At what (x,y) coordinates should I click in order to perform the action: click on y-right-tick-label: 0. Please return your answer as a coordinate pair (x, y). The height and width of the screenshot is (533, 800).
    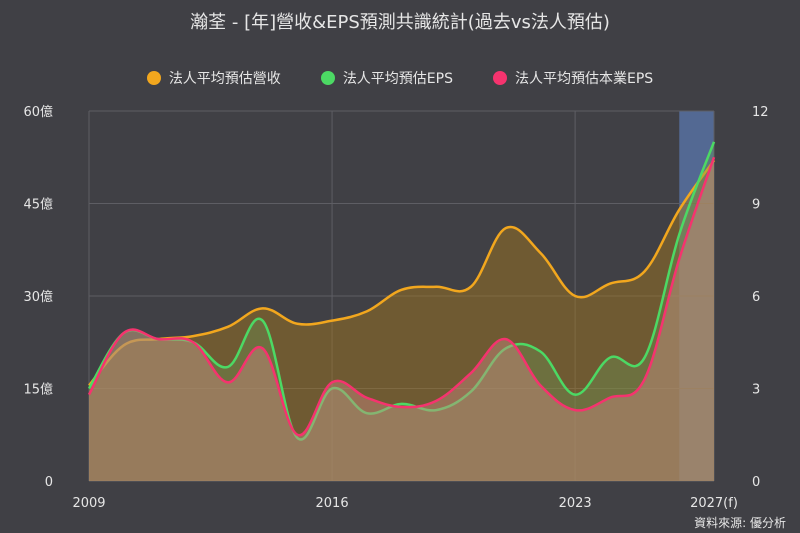
    Looking at the image, I should click on (756, 482).